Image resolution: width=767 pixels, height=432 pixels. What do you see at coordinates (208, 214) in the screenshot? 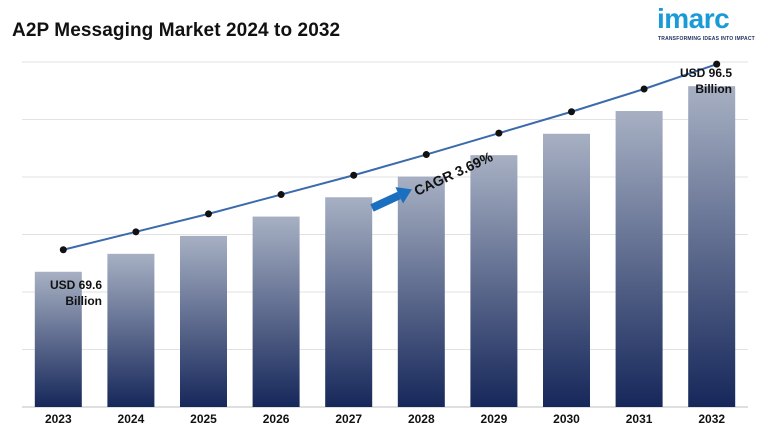
I see `trend-point-2025` at bounding box center [208, 214].